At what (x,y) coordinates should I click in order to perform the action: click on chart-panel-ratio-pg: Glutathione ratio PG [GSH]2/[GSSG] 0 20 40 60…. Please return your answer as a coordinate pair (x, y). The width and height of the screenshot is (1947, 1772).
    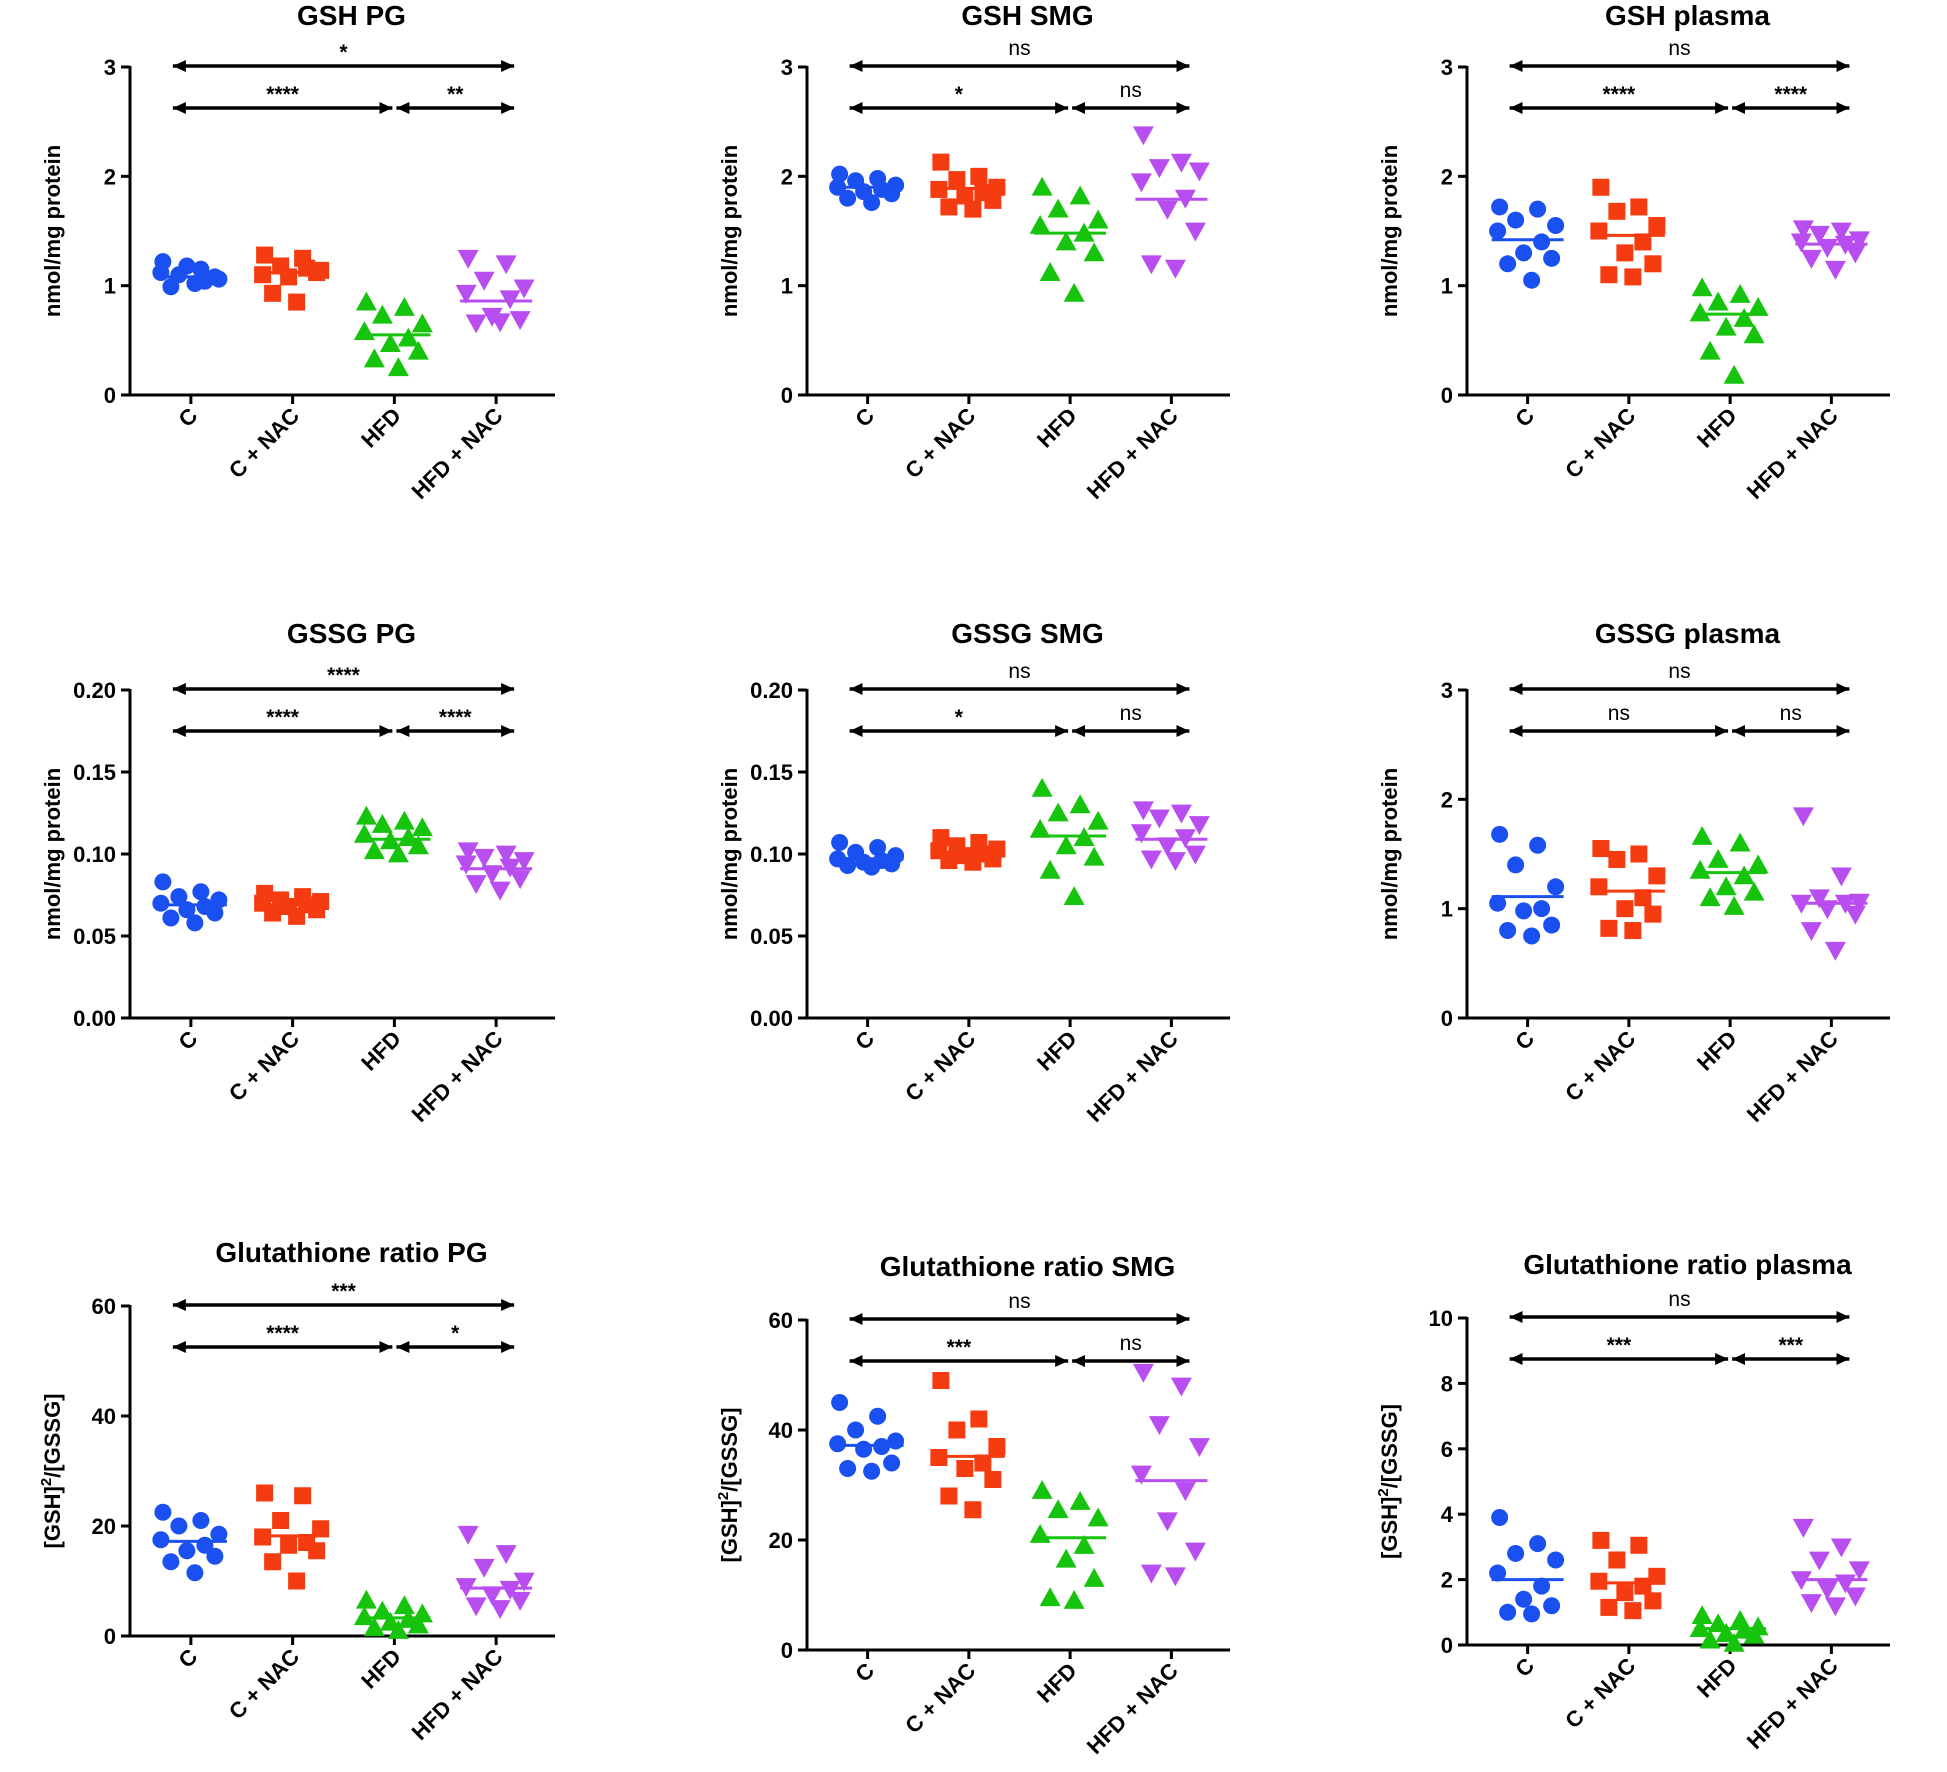
    Looking at the image, I should click on (296, 1491).